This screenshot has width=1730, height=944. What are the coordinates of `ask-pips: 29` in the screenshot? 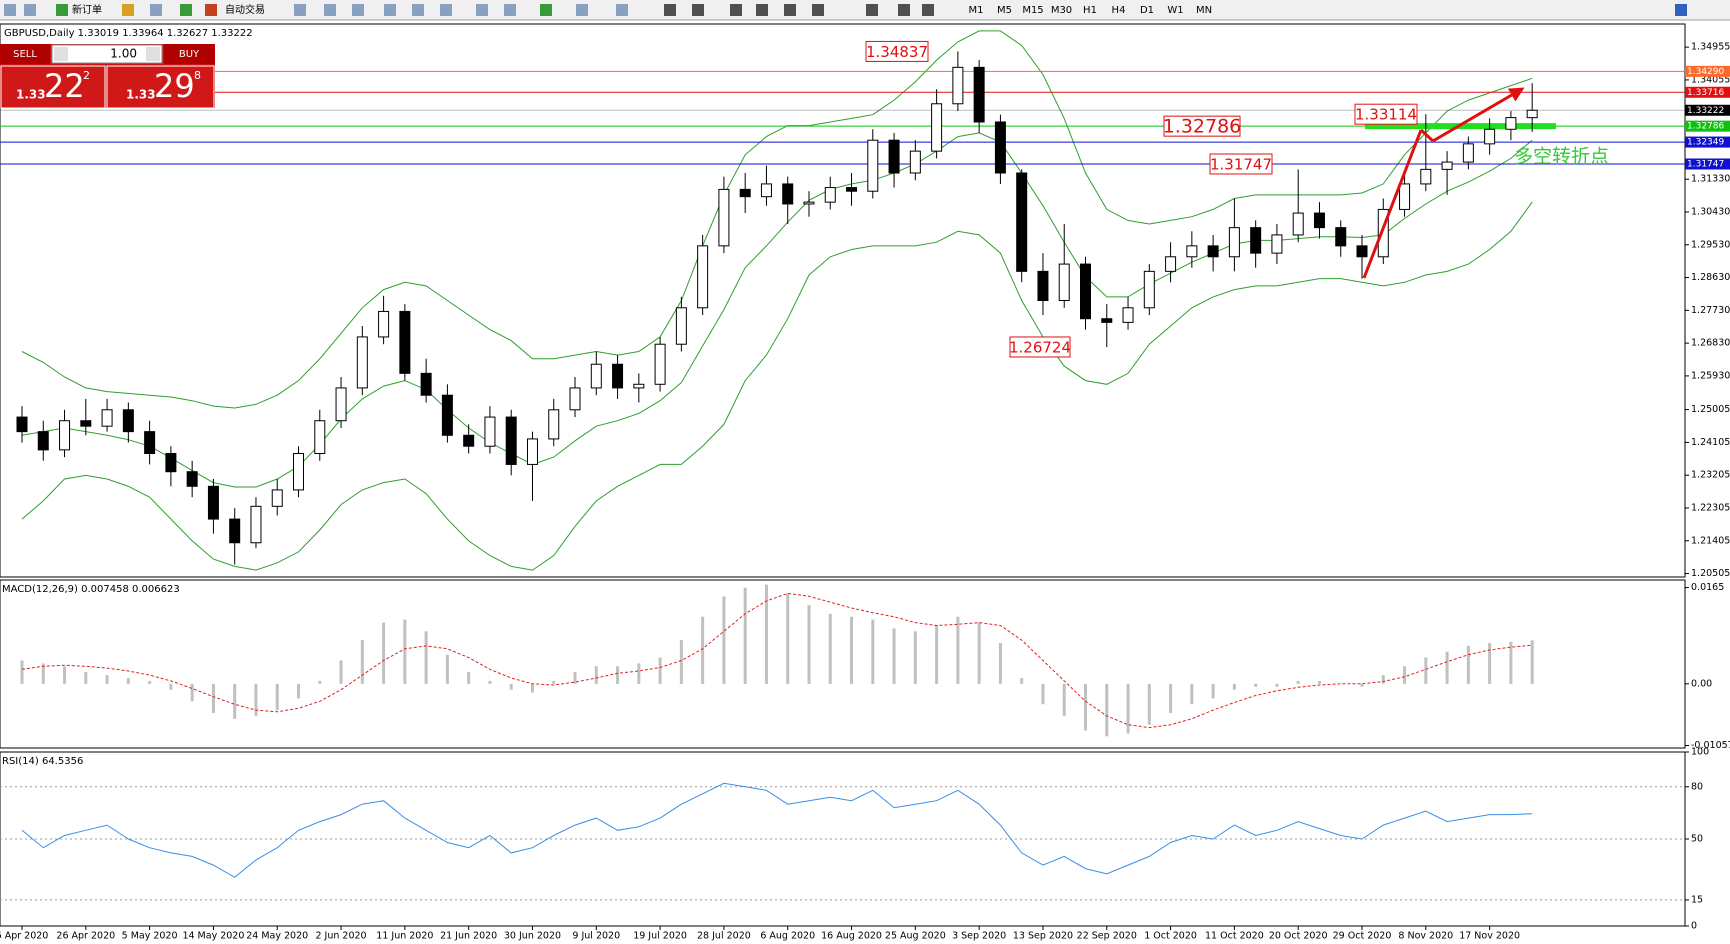 It's located at (174, 86).